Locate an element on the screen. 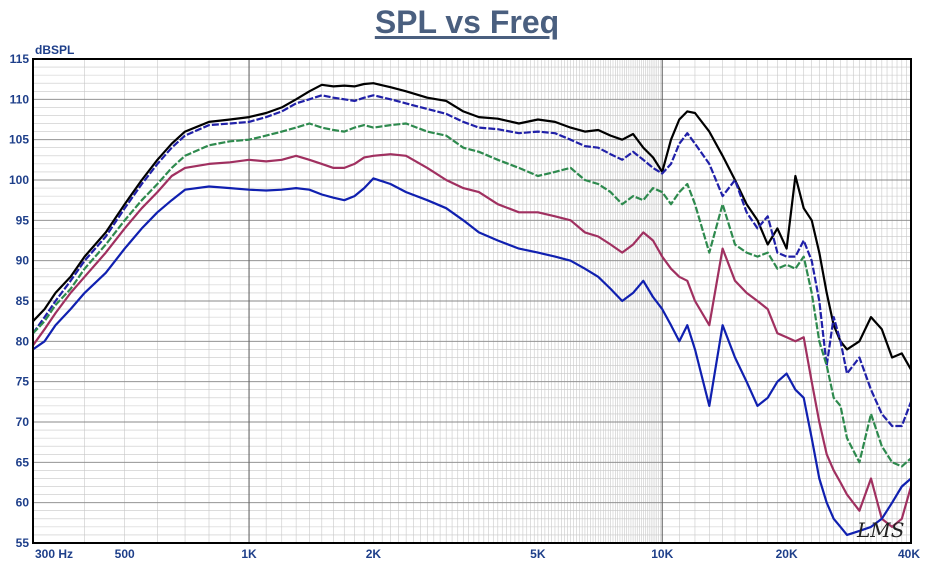 This screenshot has height=577, width=934. x-tick-label: 20K is located at coordinates (787, 554).